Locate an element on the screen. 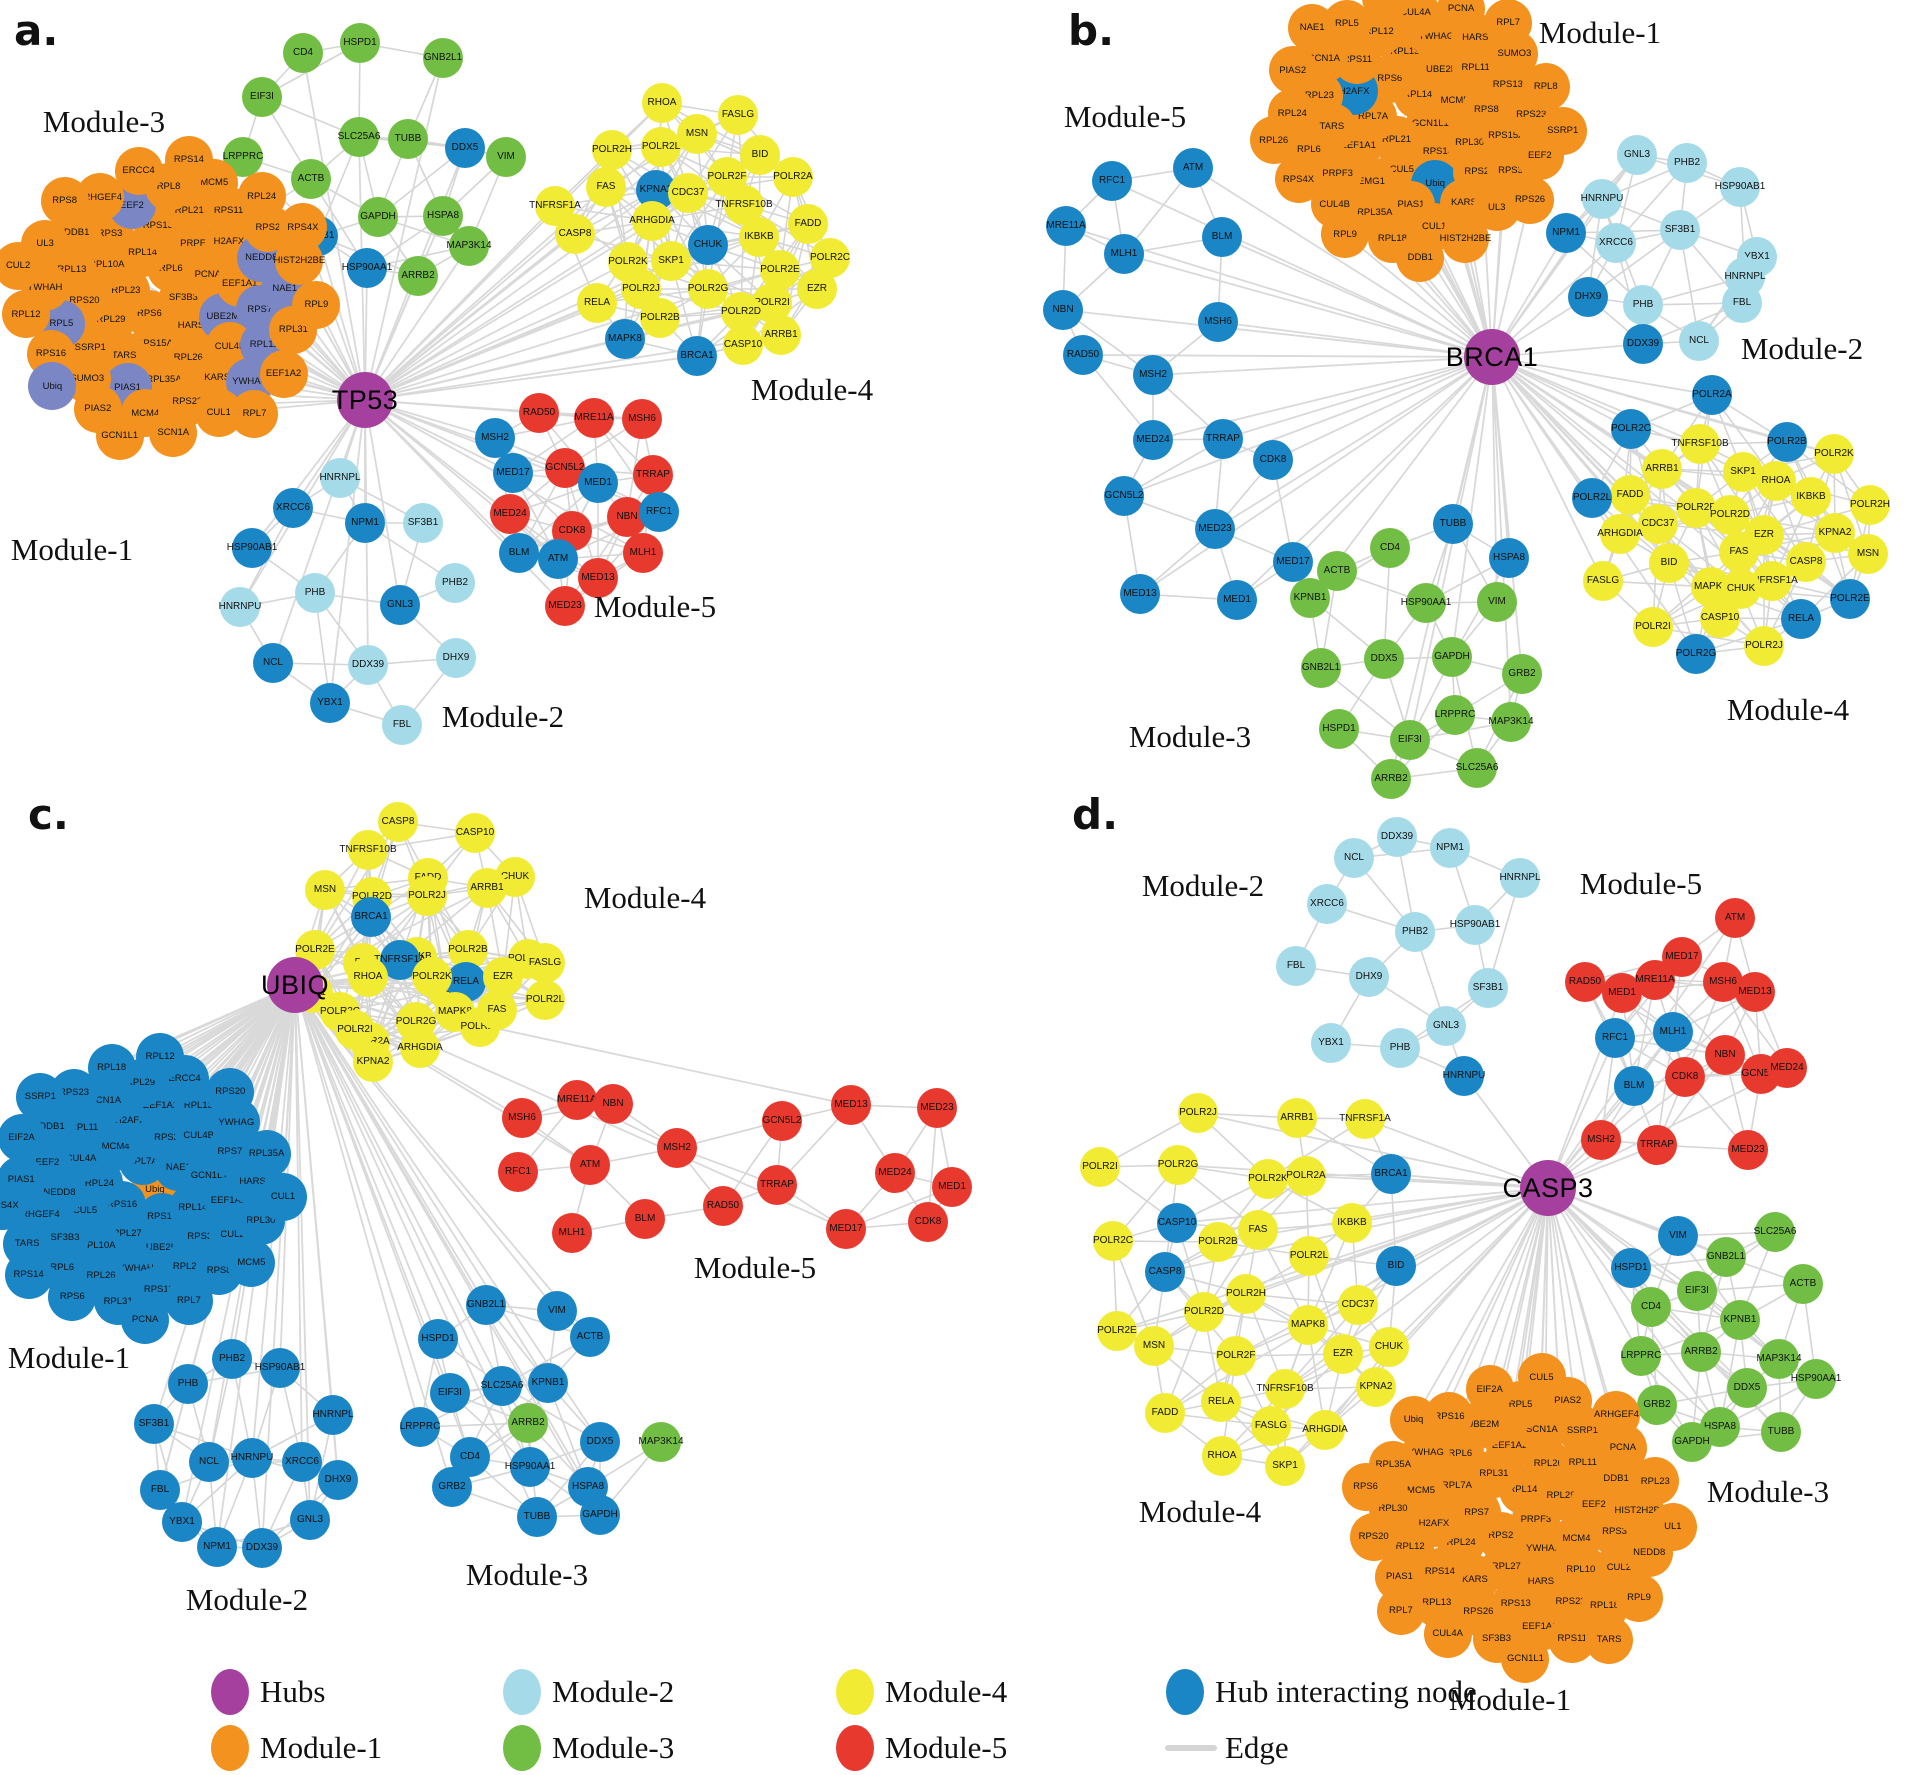 The height and width of the screenshot is (1775, 1923). node-rfc1: RFC1 is located at coordinates (518, 1172).